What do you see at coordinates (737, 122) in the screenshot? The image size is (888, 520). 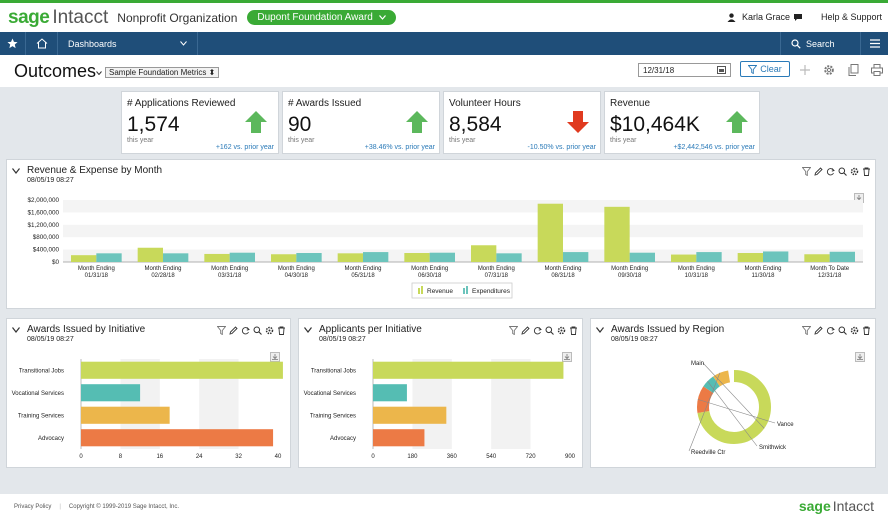 I see `arrow-up-icon` at bounding box center [737, 122].